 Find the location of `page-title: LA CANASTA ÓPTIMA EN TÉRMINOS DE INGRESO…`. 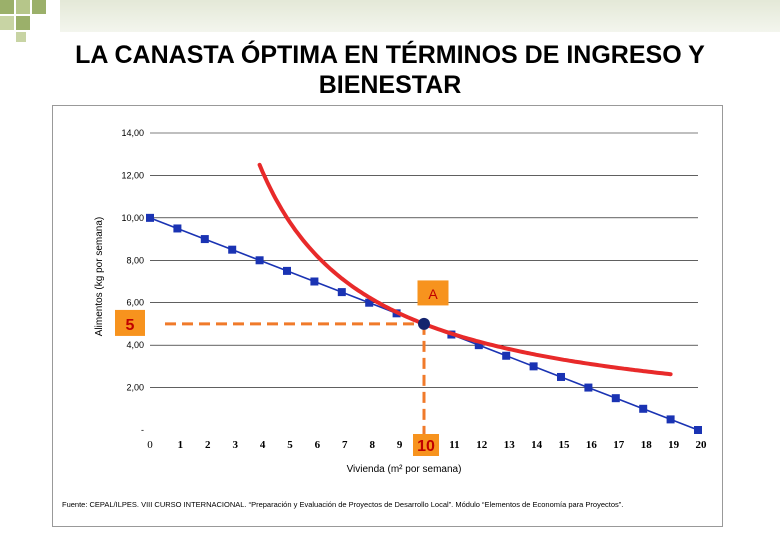

page-title: LA CANASTA ÓPTIMA EN TÉRMINOS DE INGRESO… is located at coordinates (390, 70).